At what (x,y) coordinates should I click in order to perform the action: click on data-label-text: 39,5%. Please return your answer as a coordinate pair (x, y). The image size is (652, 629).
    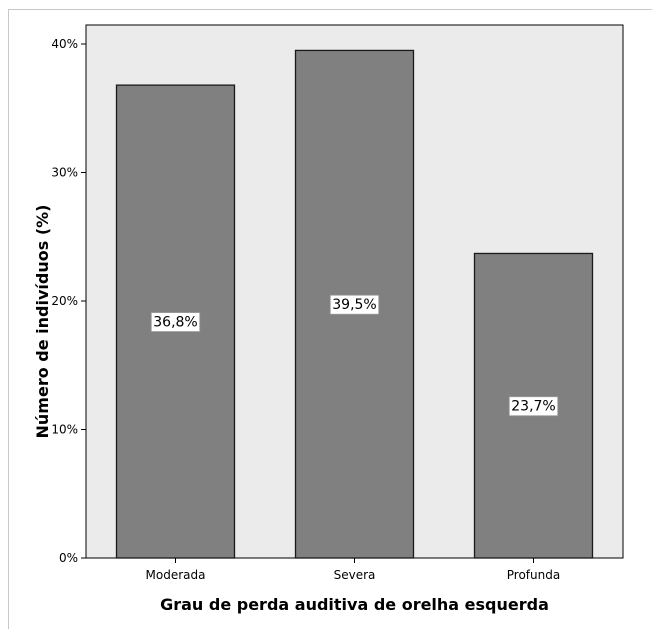
    Looking at the image, I should click on (354, 305).